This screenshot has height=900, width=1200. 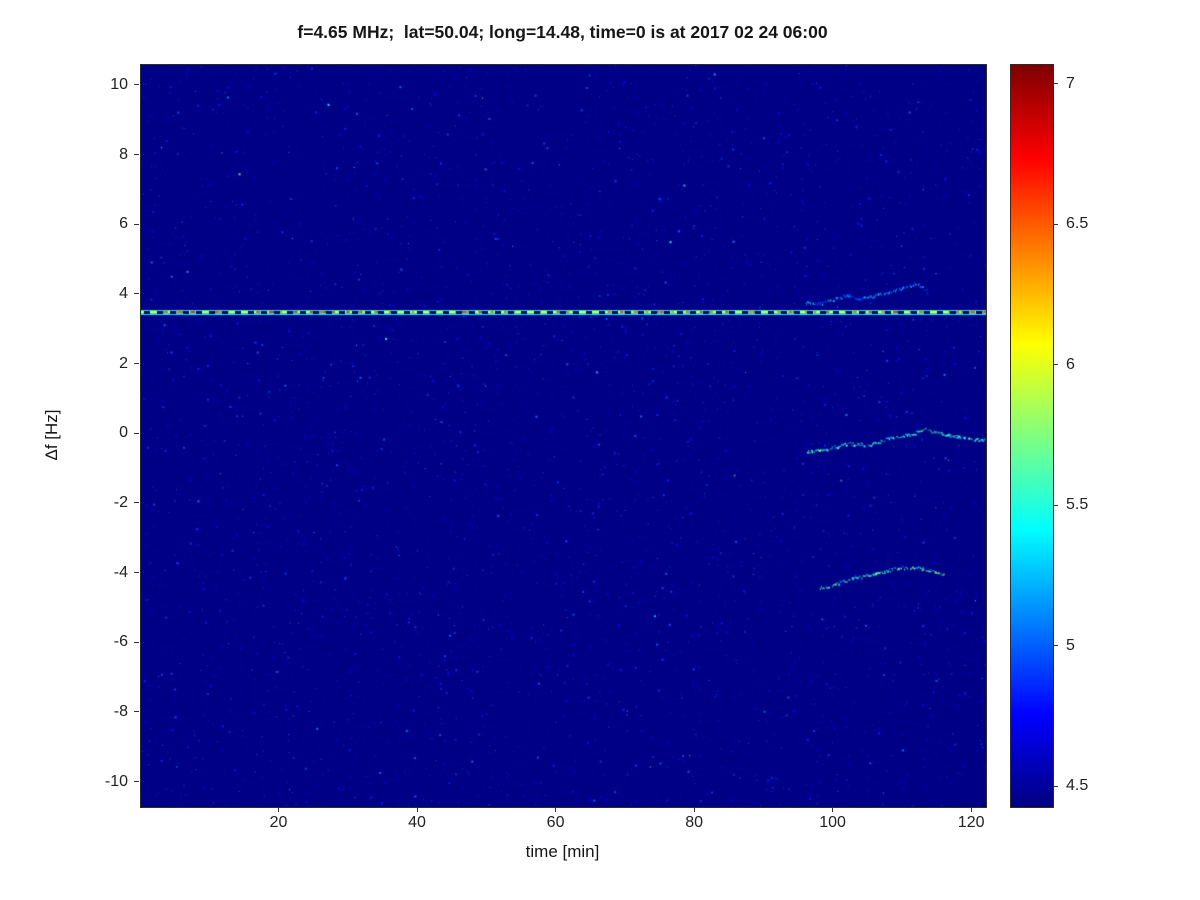 I want to click on x-tick-label: 80, so click(x=694, y=822).